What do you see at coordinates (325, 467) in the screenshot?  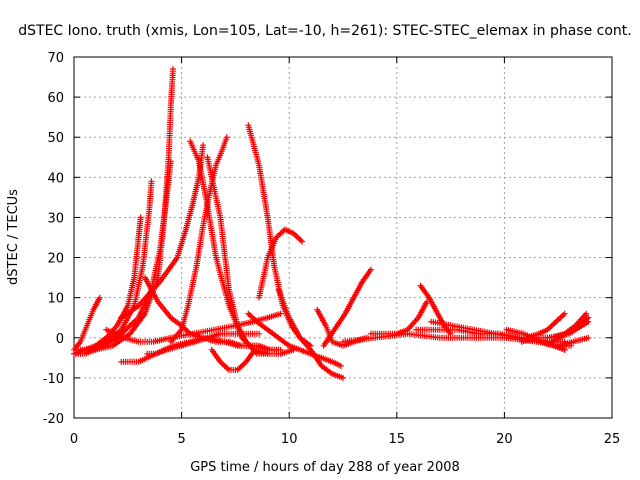 I see `x-axis-label: GPS time / hours of day 288 of year 2008` at bounding box center [325, 467].